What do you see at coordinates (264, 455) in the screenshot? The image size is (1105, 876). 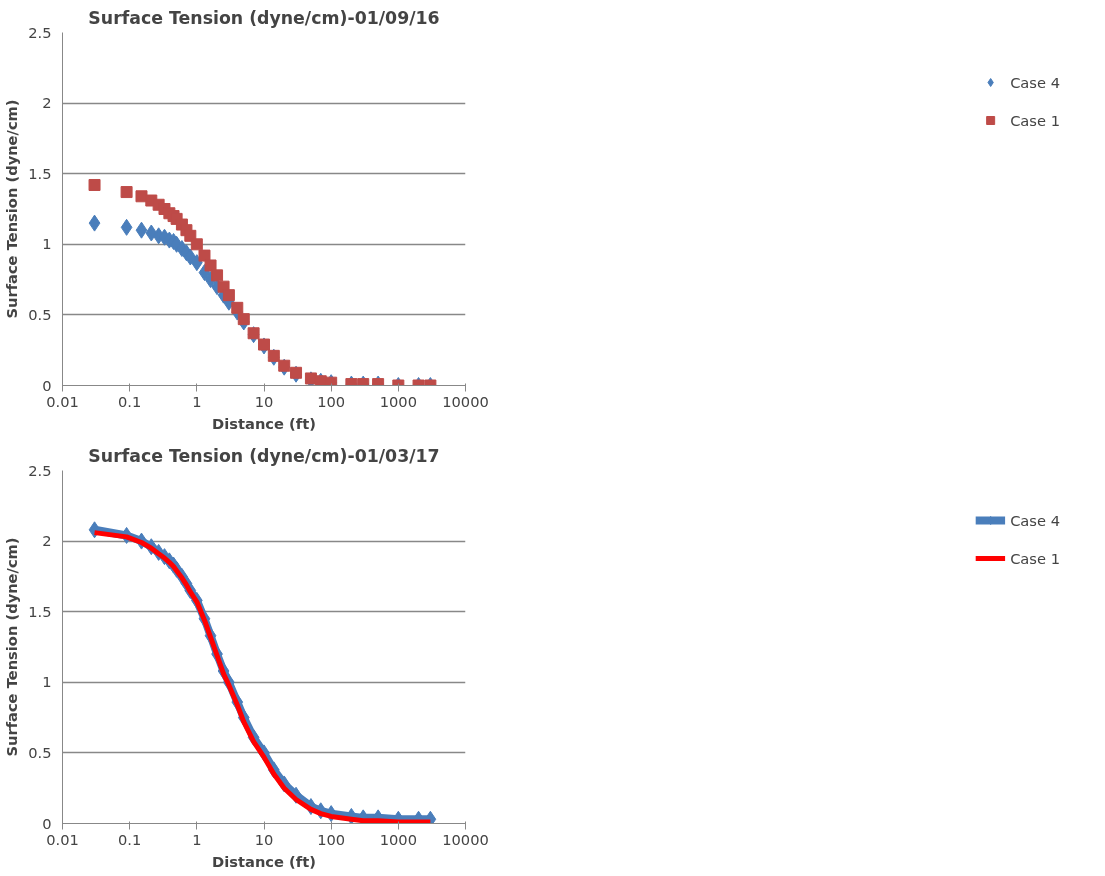 I see `chart-title: Surface Tension (dyne/cm)-01/03/17` at bounding box center [264, 455].